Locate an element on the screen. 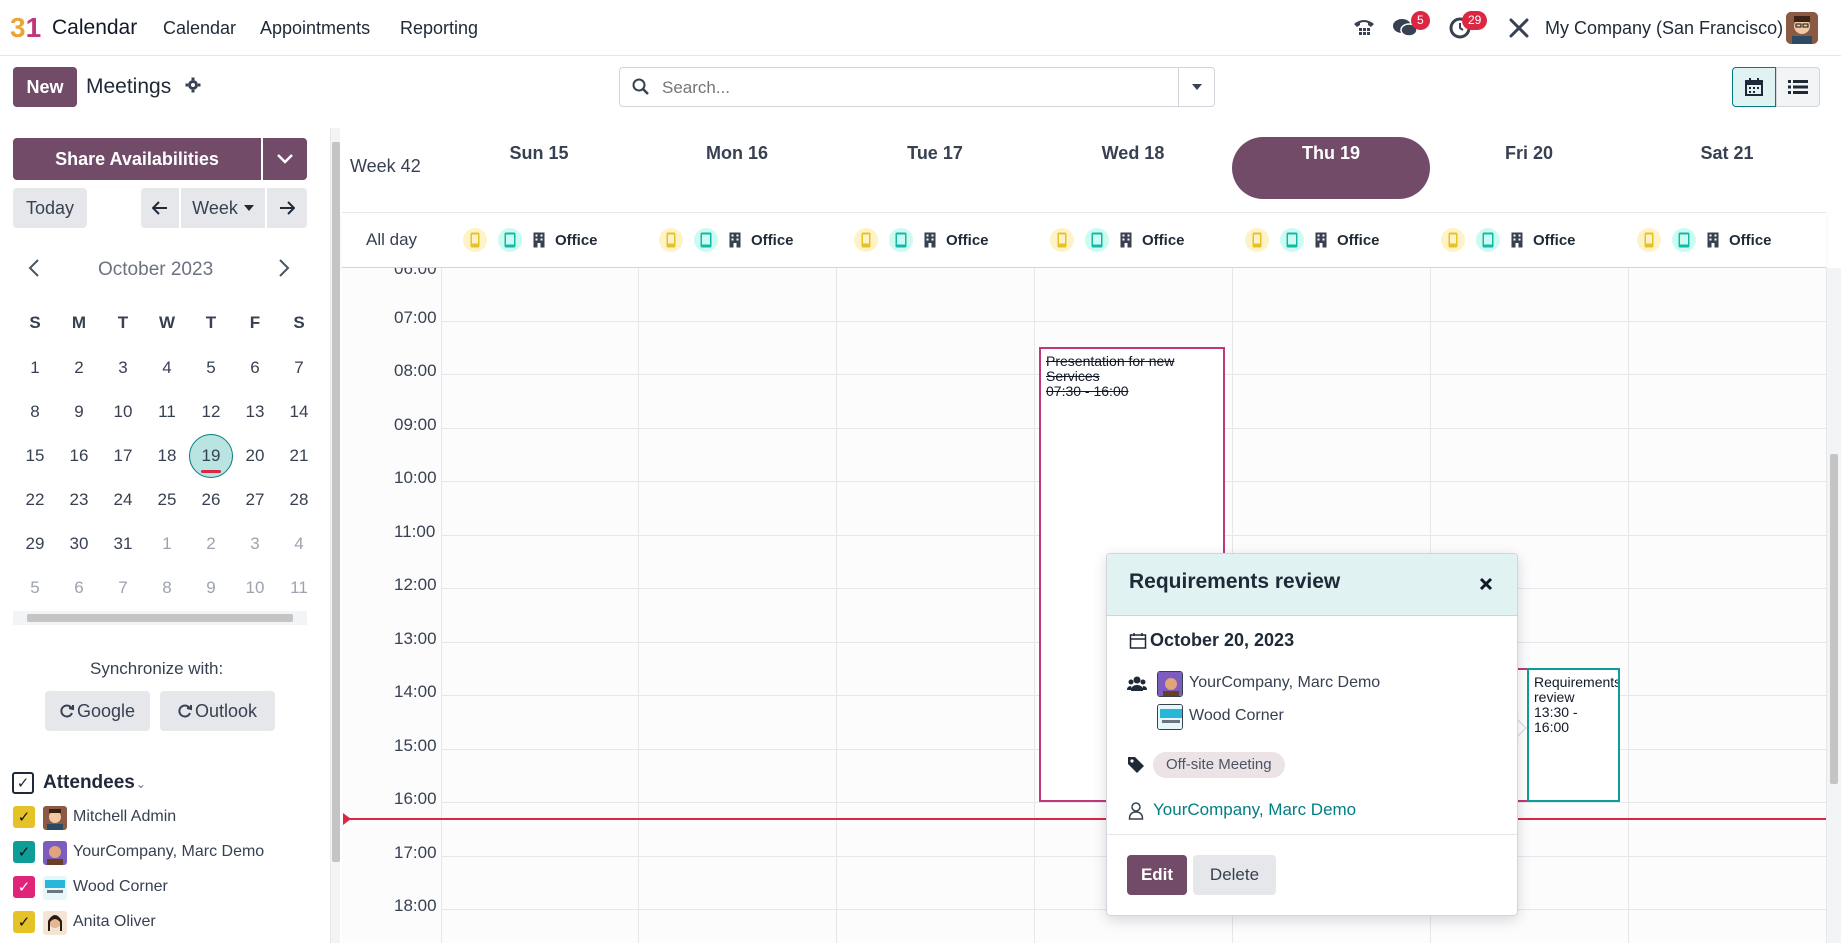 This screenshot has height=943, width=1841. mini-calendar-day: 29 is located at coordinates (35, 543).